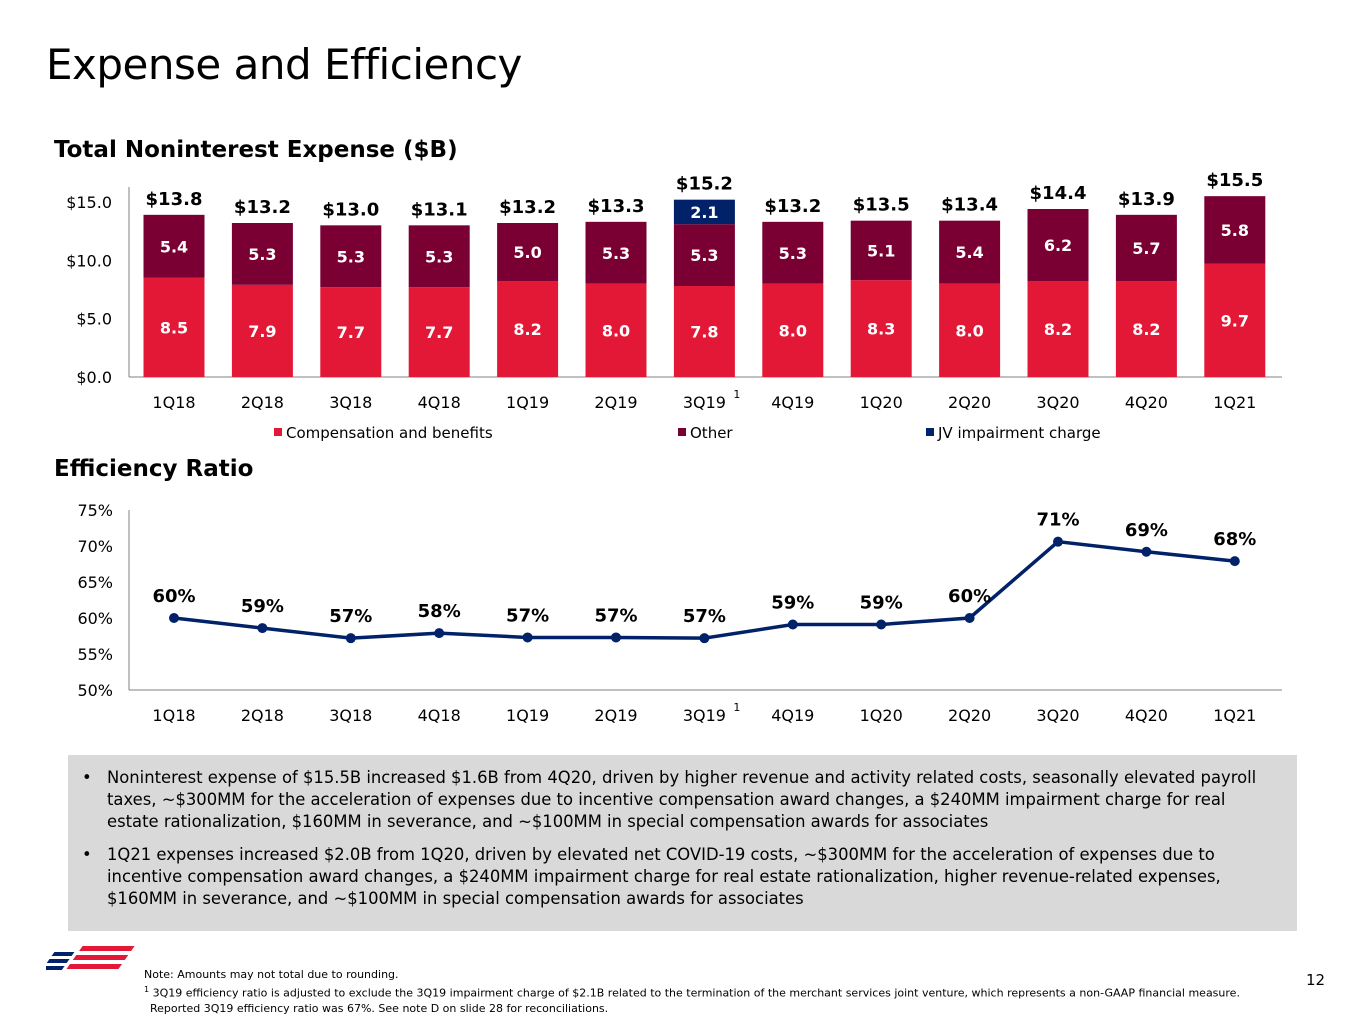 This screenshot has height=1024, width=1365. Describe the element at coordinates (1058, 193) in the screenshot. I see `total-label: $14.4` at that location.